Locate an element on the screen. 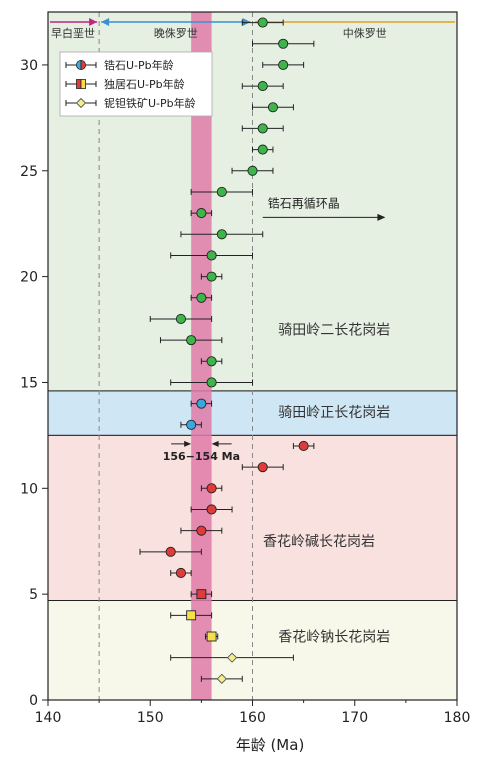 The image size is (489, 762). legend-label-1: 独居石U-Pb年龄 is located at coordinates (144, 84).